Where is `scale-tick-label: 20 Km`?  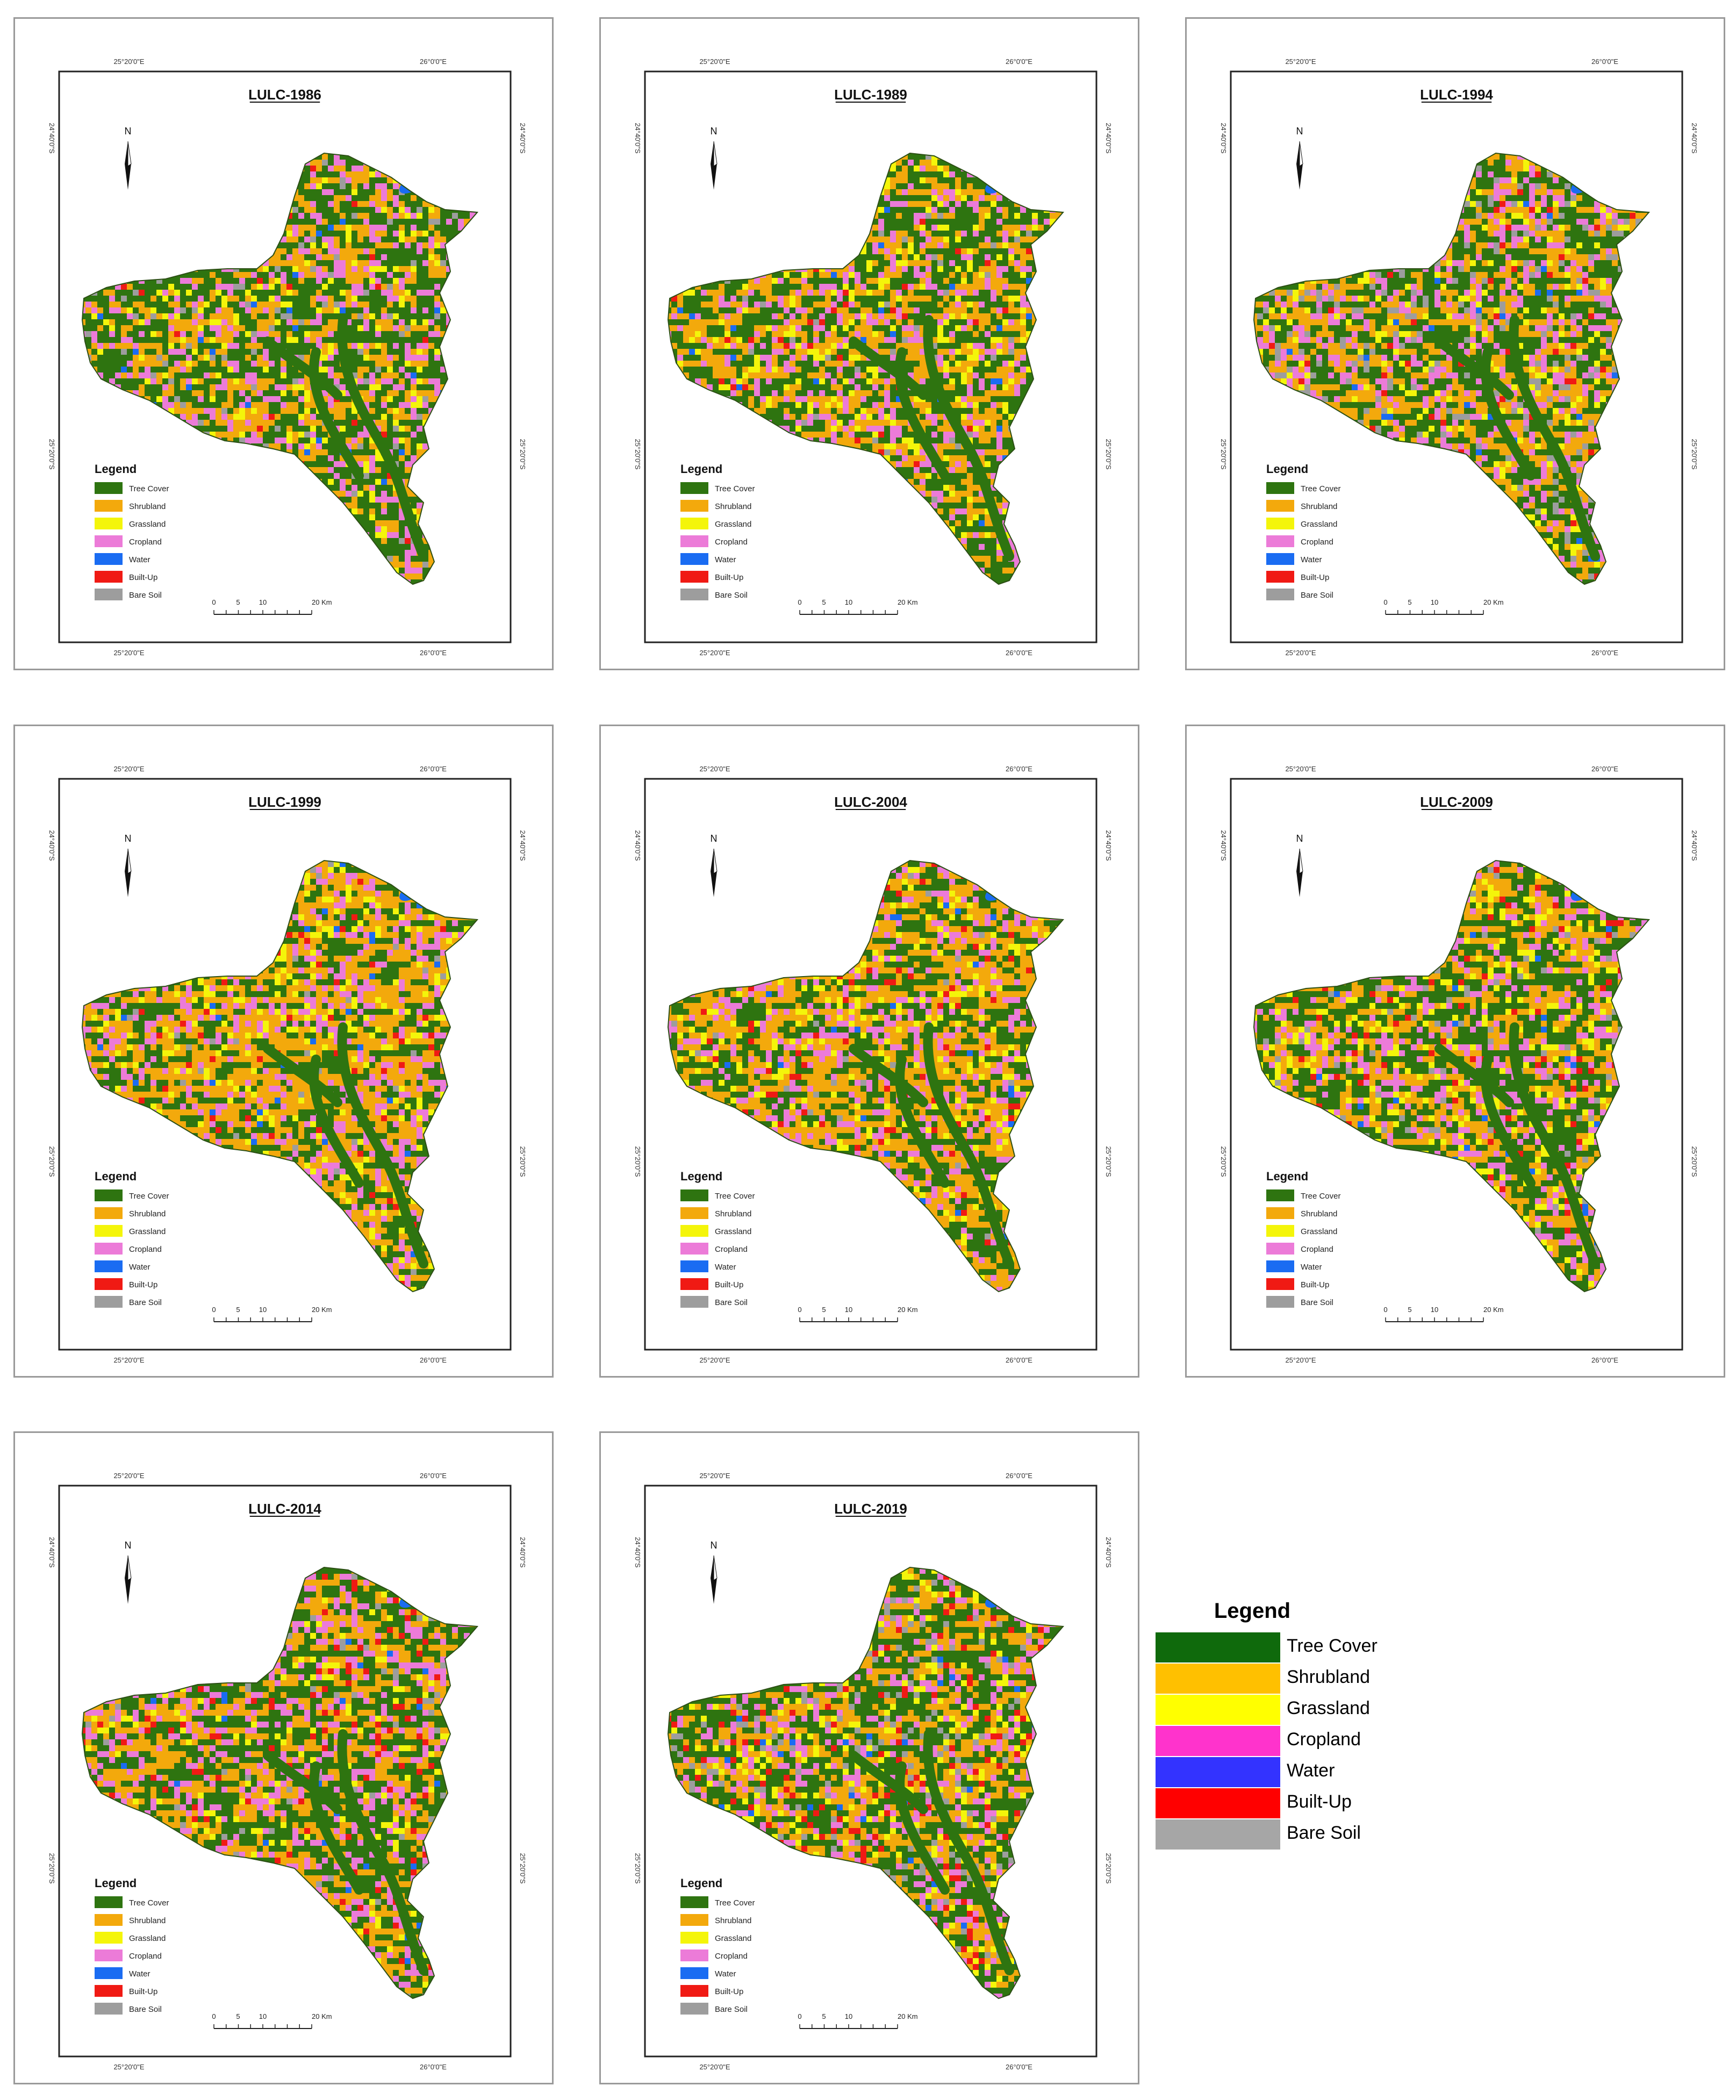
scale-tick-label: 20 Km is located at coordinates (322, 602).